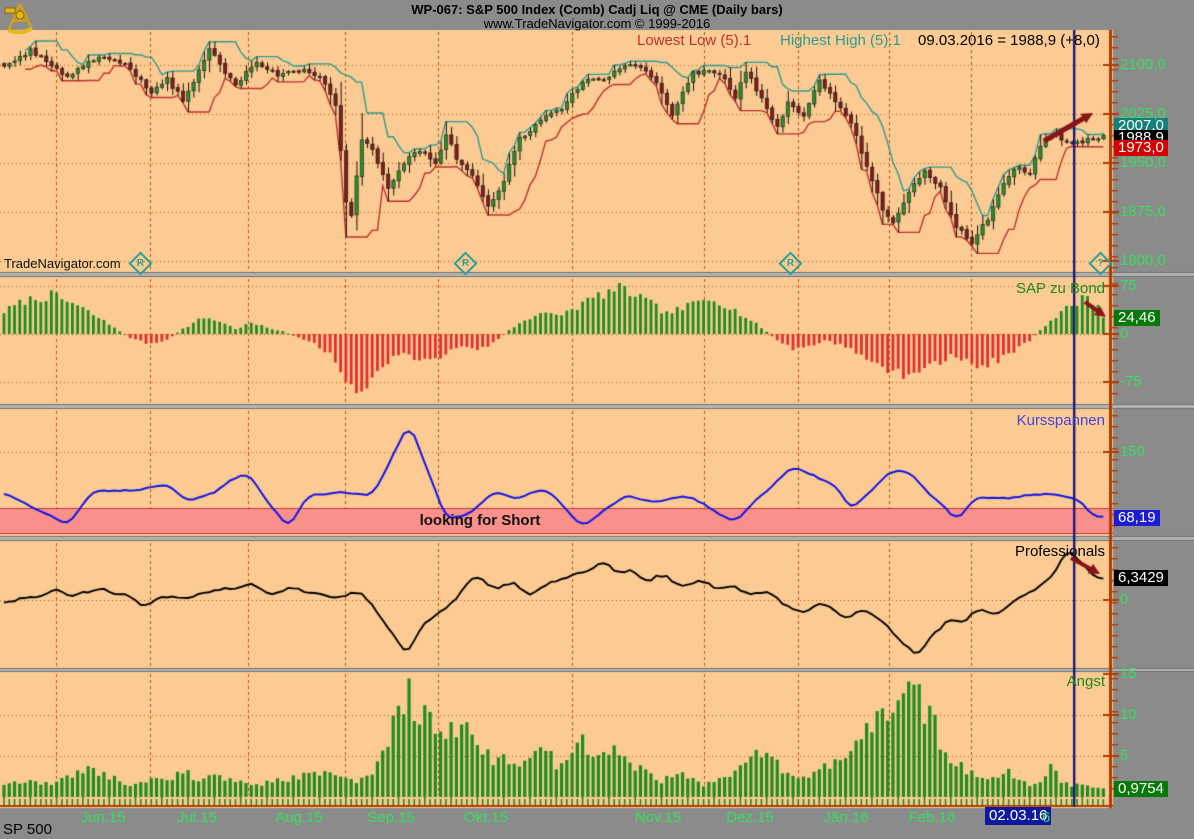  I want to click on highlighted-date-box: 02.03.16, so click(1018, 816).